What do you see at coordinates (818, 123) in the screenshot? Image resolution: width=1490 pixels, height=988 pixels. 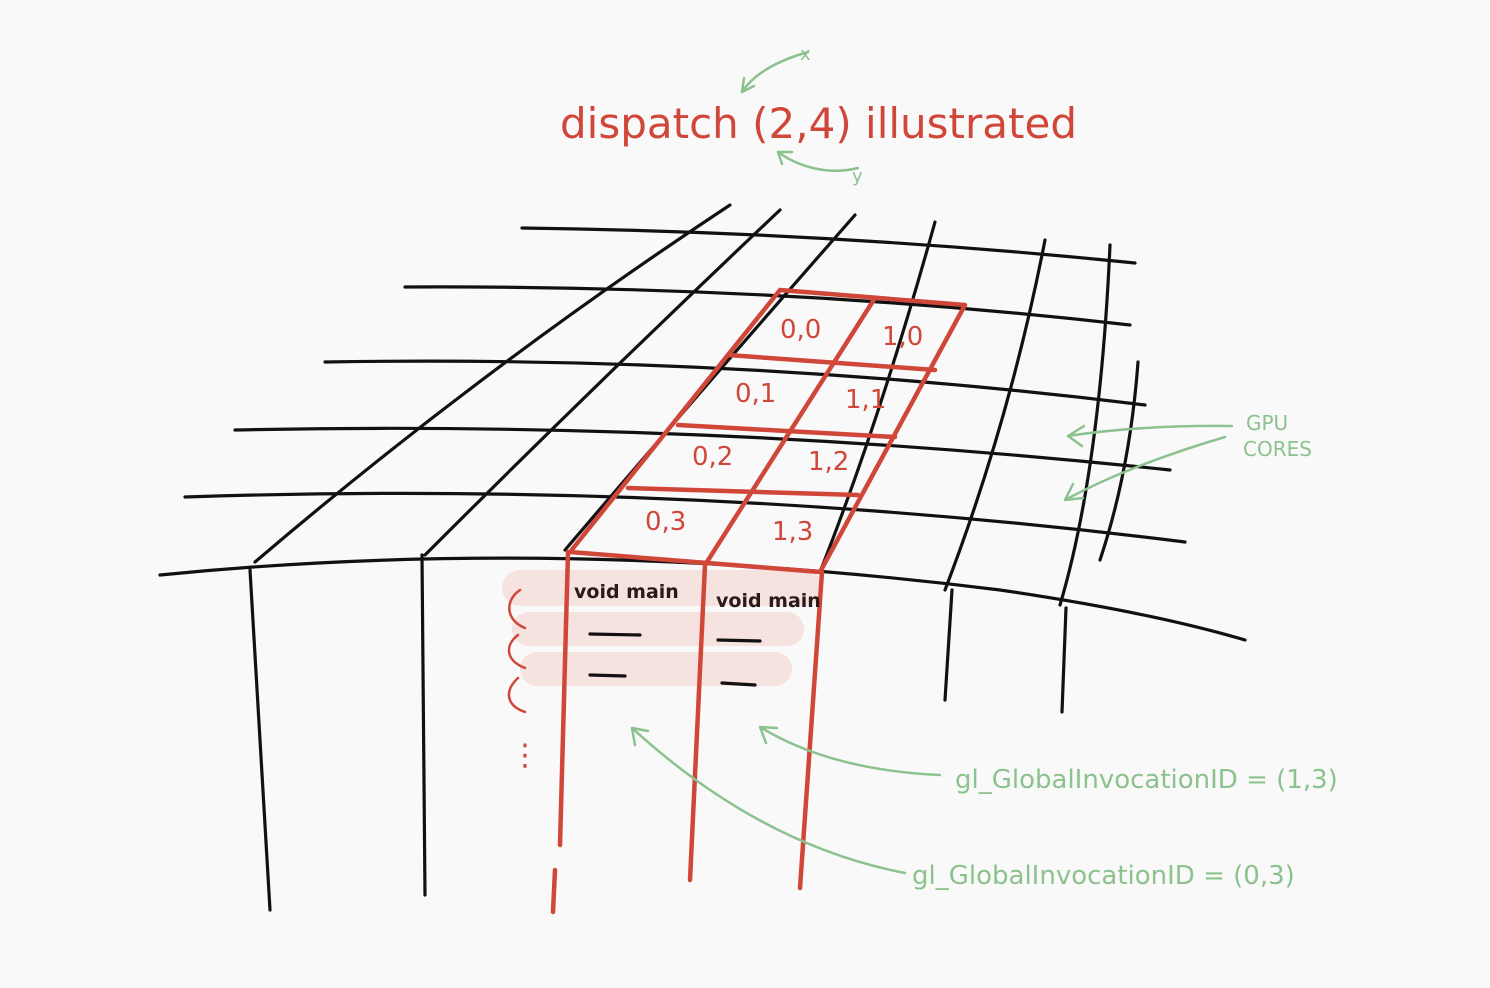 I see `diagram-title: dispatch (2,4) illustrated` at bounding box center [818, 123].